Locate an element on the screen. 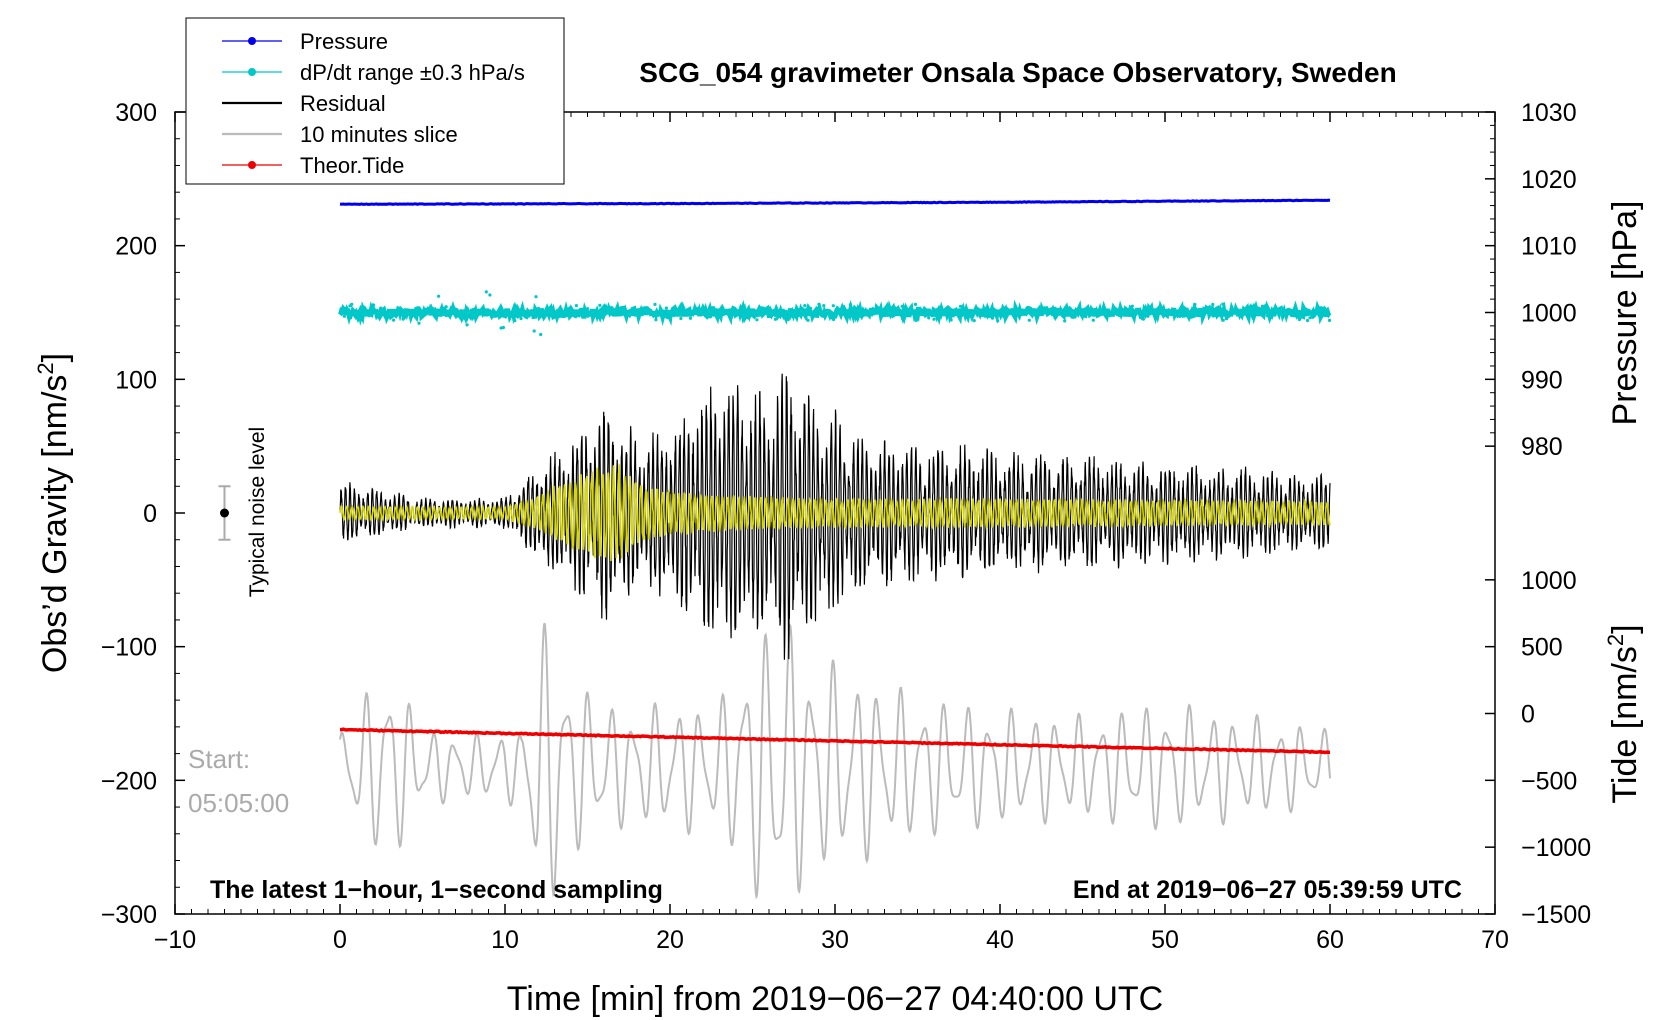  legend-label: 10 minutes slice is located at coordinates (379, 134).